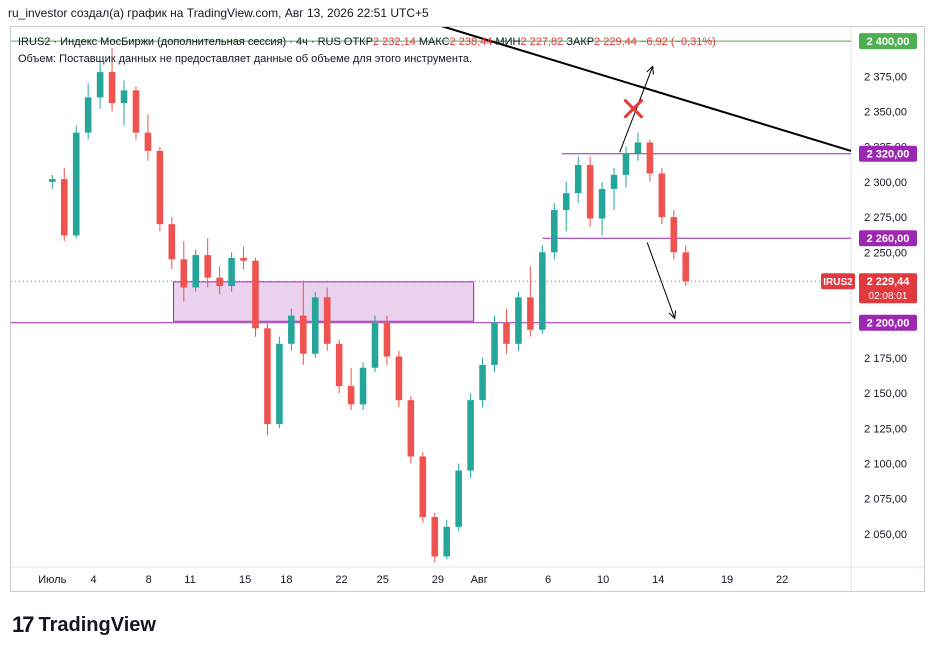 The height and width of the screenshot is (654, 935). What do you see at coordinates (413, 580) in the screenshot?
I see `time-axis: Июль 4 8 11 15 18 22 25 29 Авг 6 10 14 19 22` at bounding box center [413, 580].